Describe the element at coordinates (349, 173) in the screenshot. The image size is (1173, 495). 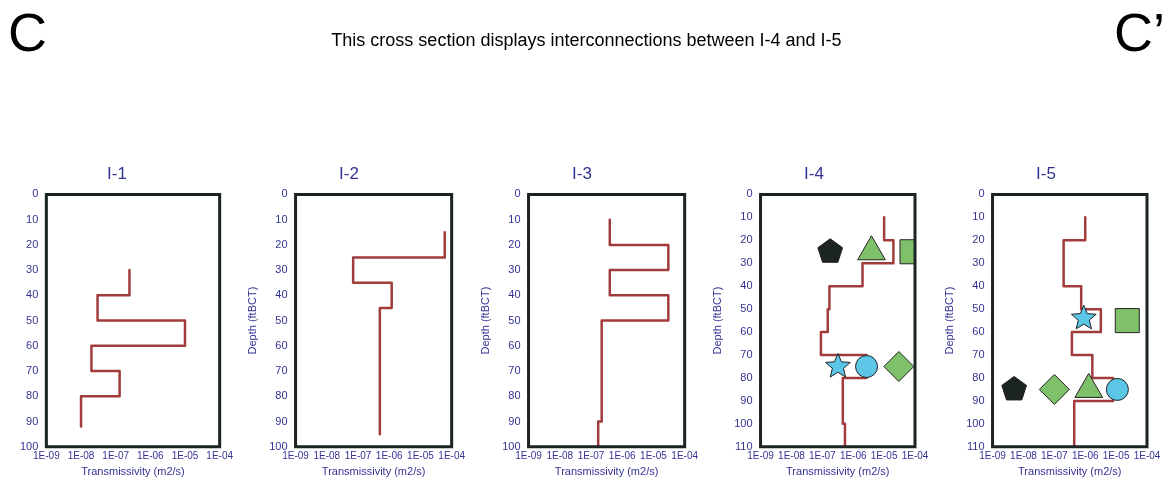
I see `chart-title: I-2` at that location.